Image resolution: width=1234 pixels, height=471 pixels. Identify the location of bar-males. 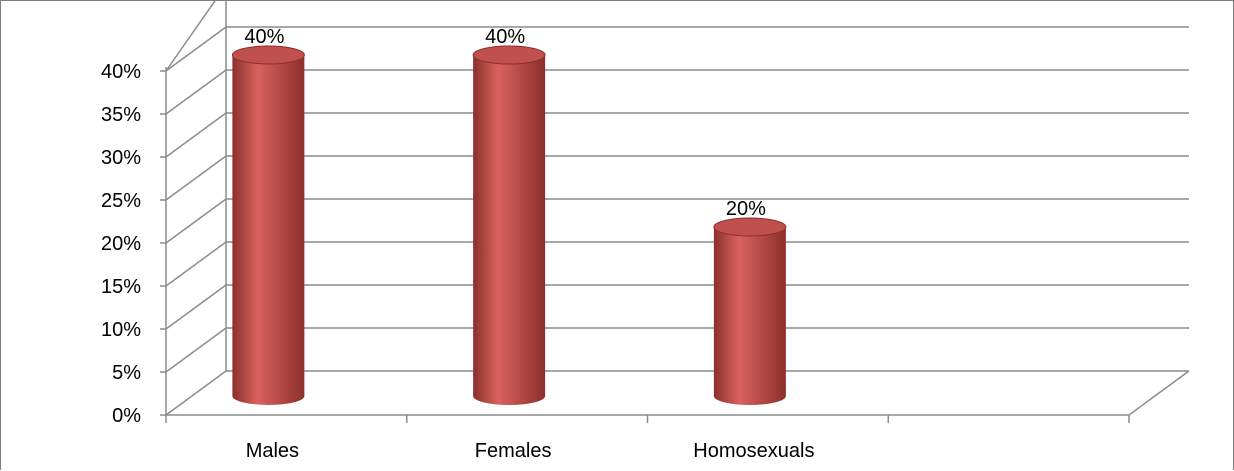
(268, 225).